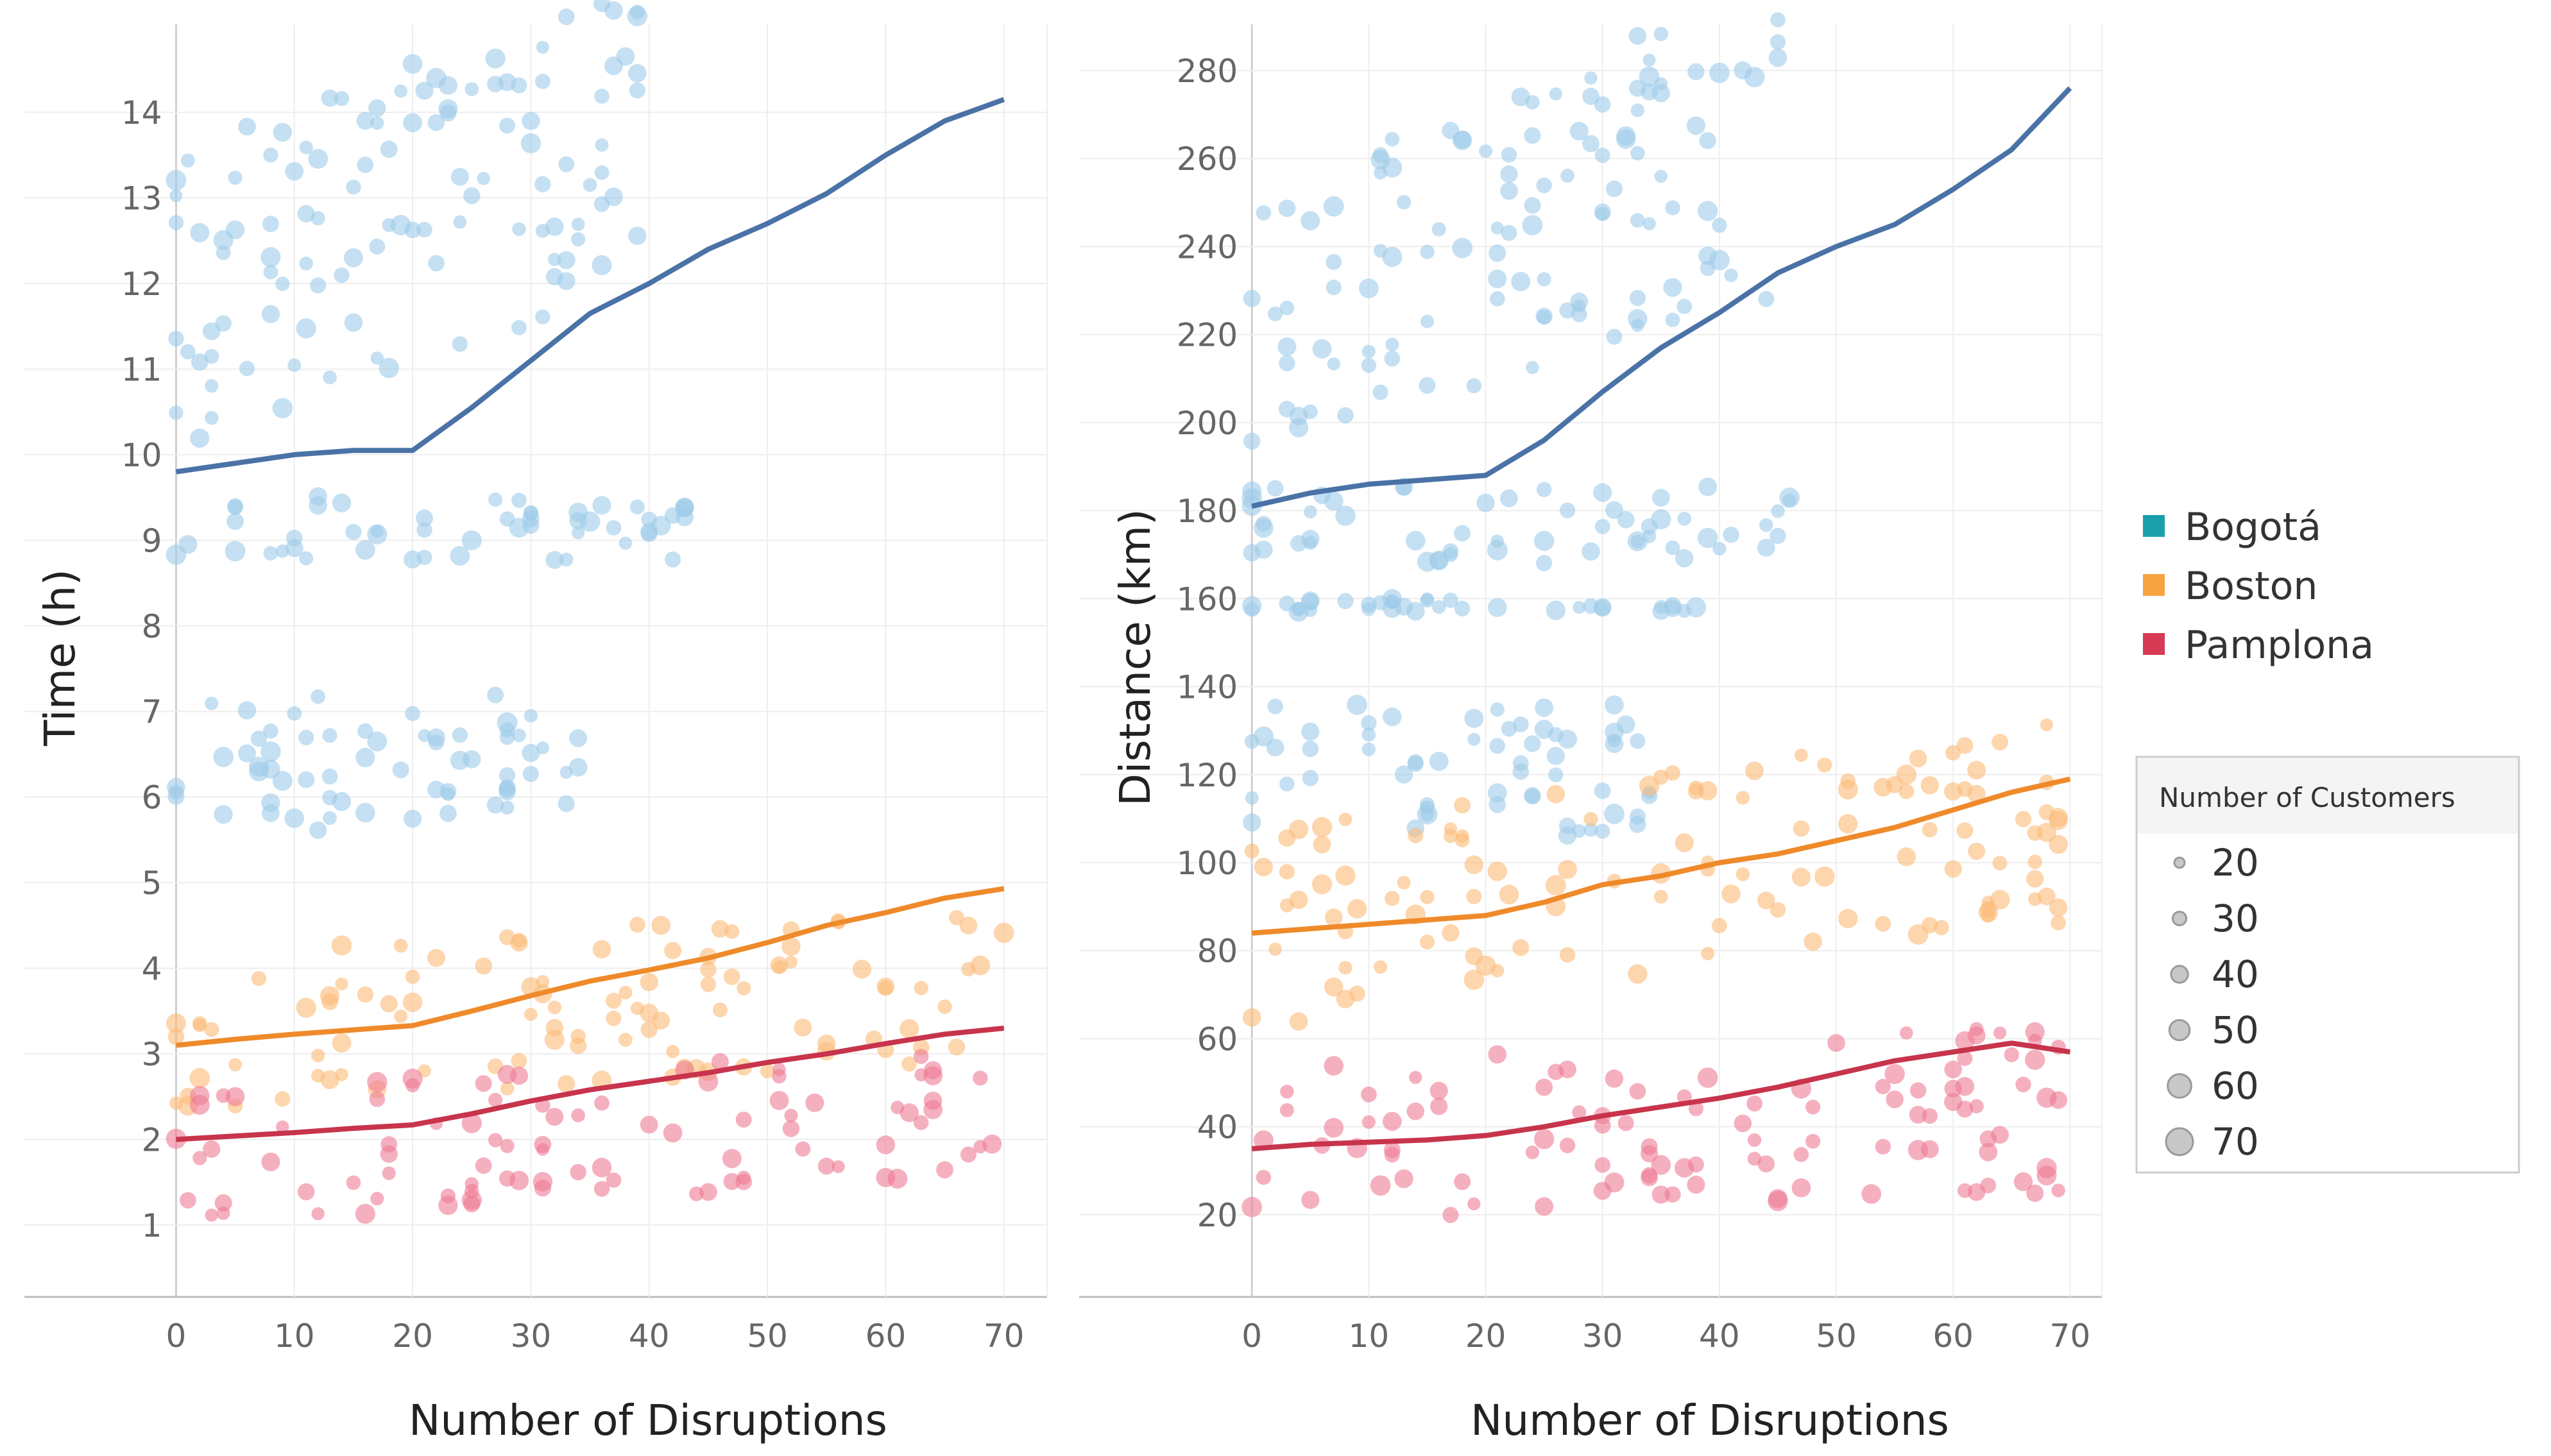  Describe the element at coordinates (2251, 586) in the screenshot. I see `legend-label-boston: Boston` at that location.